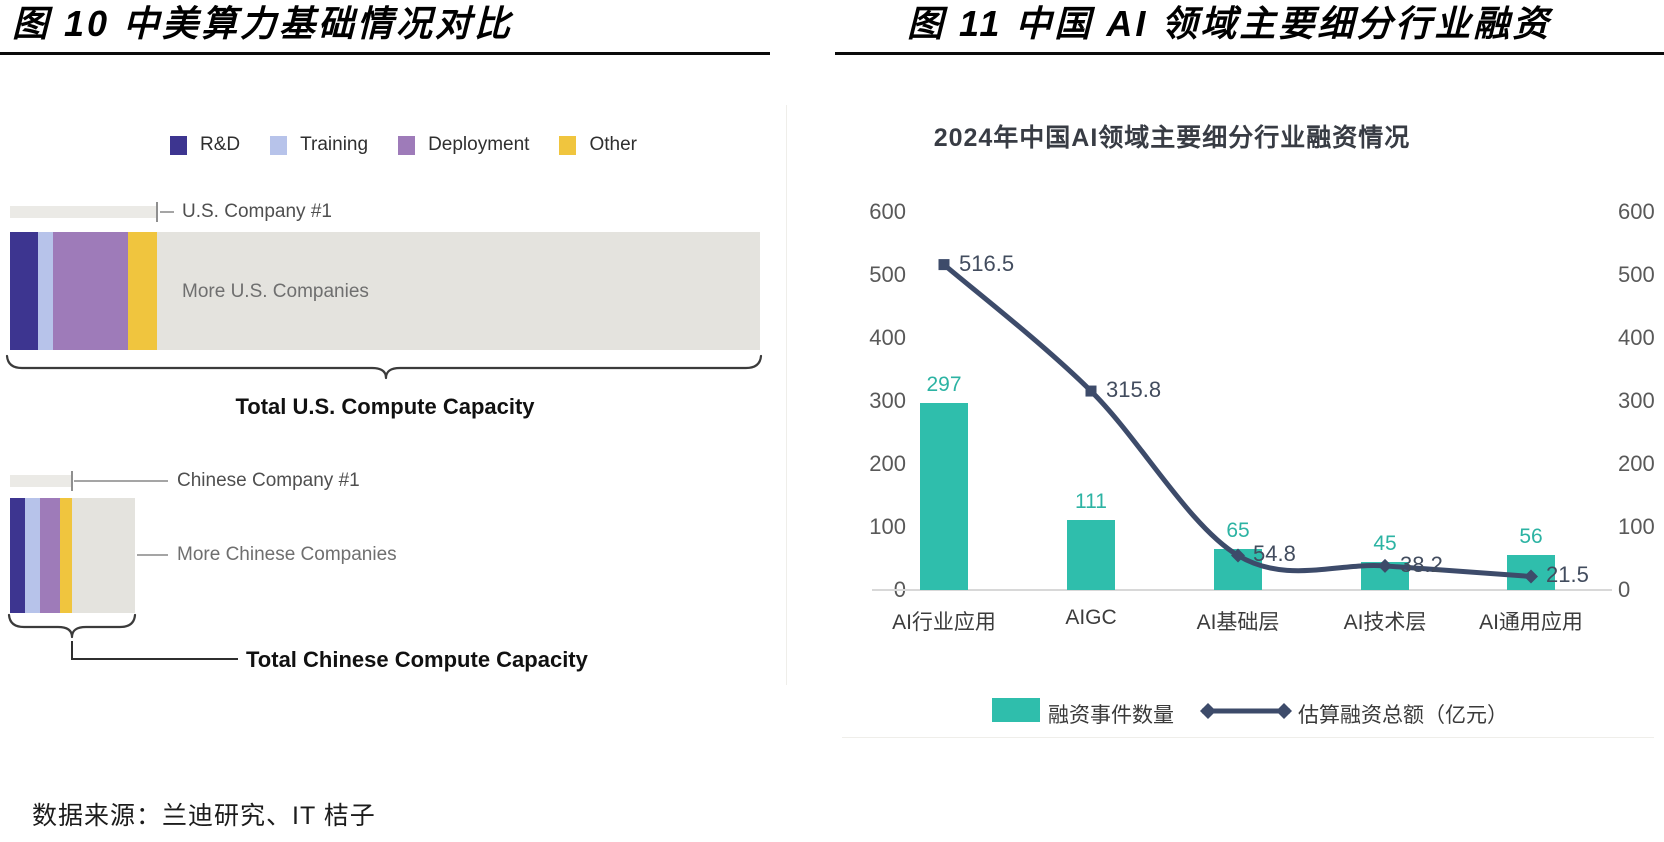  I want to click on y-axis-right-tick-100: 100, so click(1636, 526).